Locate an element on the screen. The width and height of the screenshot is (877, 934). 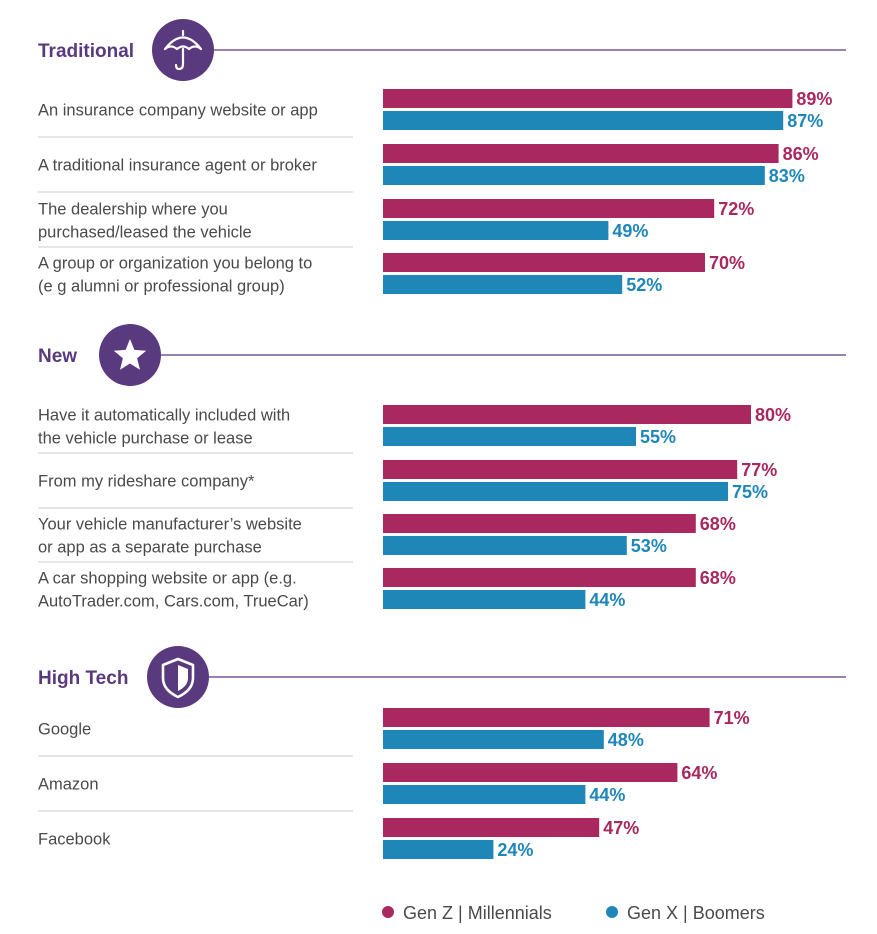
section-title: New is located at coordinates (57, 356).